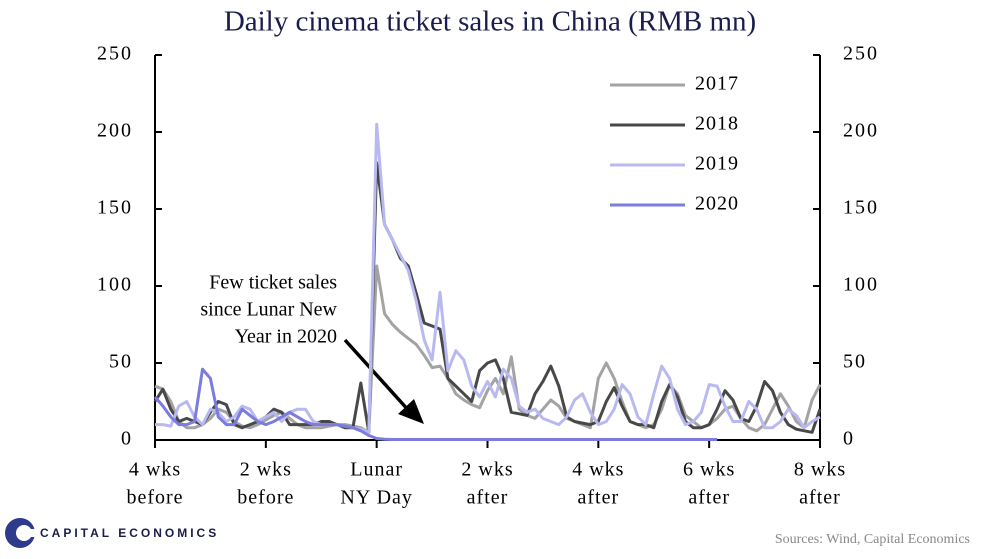  What do you see at coordinates (861, 208) in the screenshot?
I see `y2-tick-label: 150` at bounding box center [861, 208].